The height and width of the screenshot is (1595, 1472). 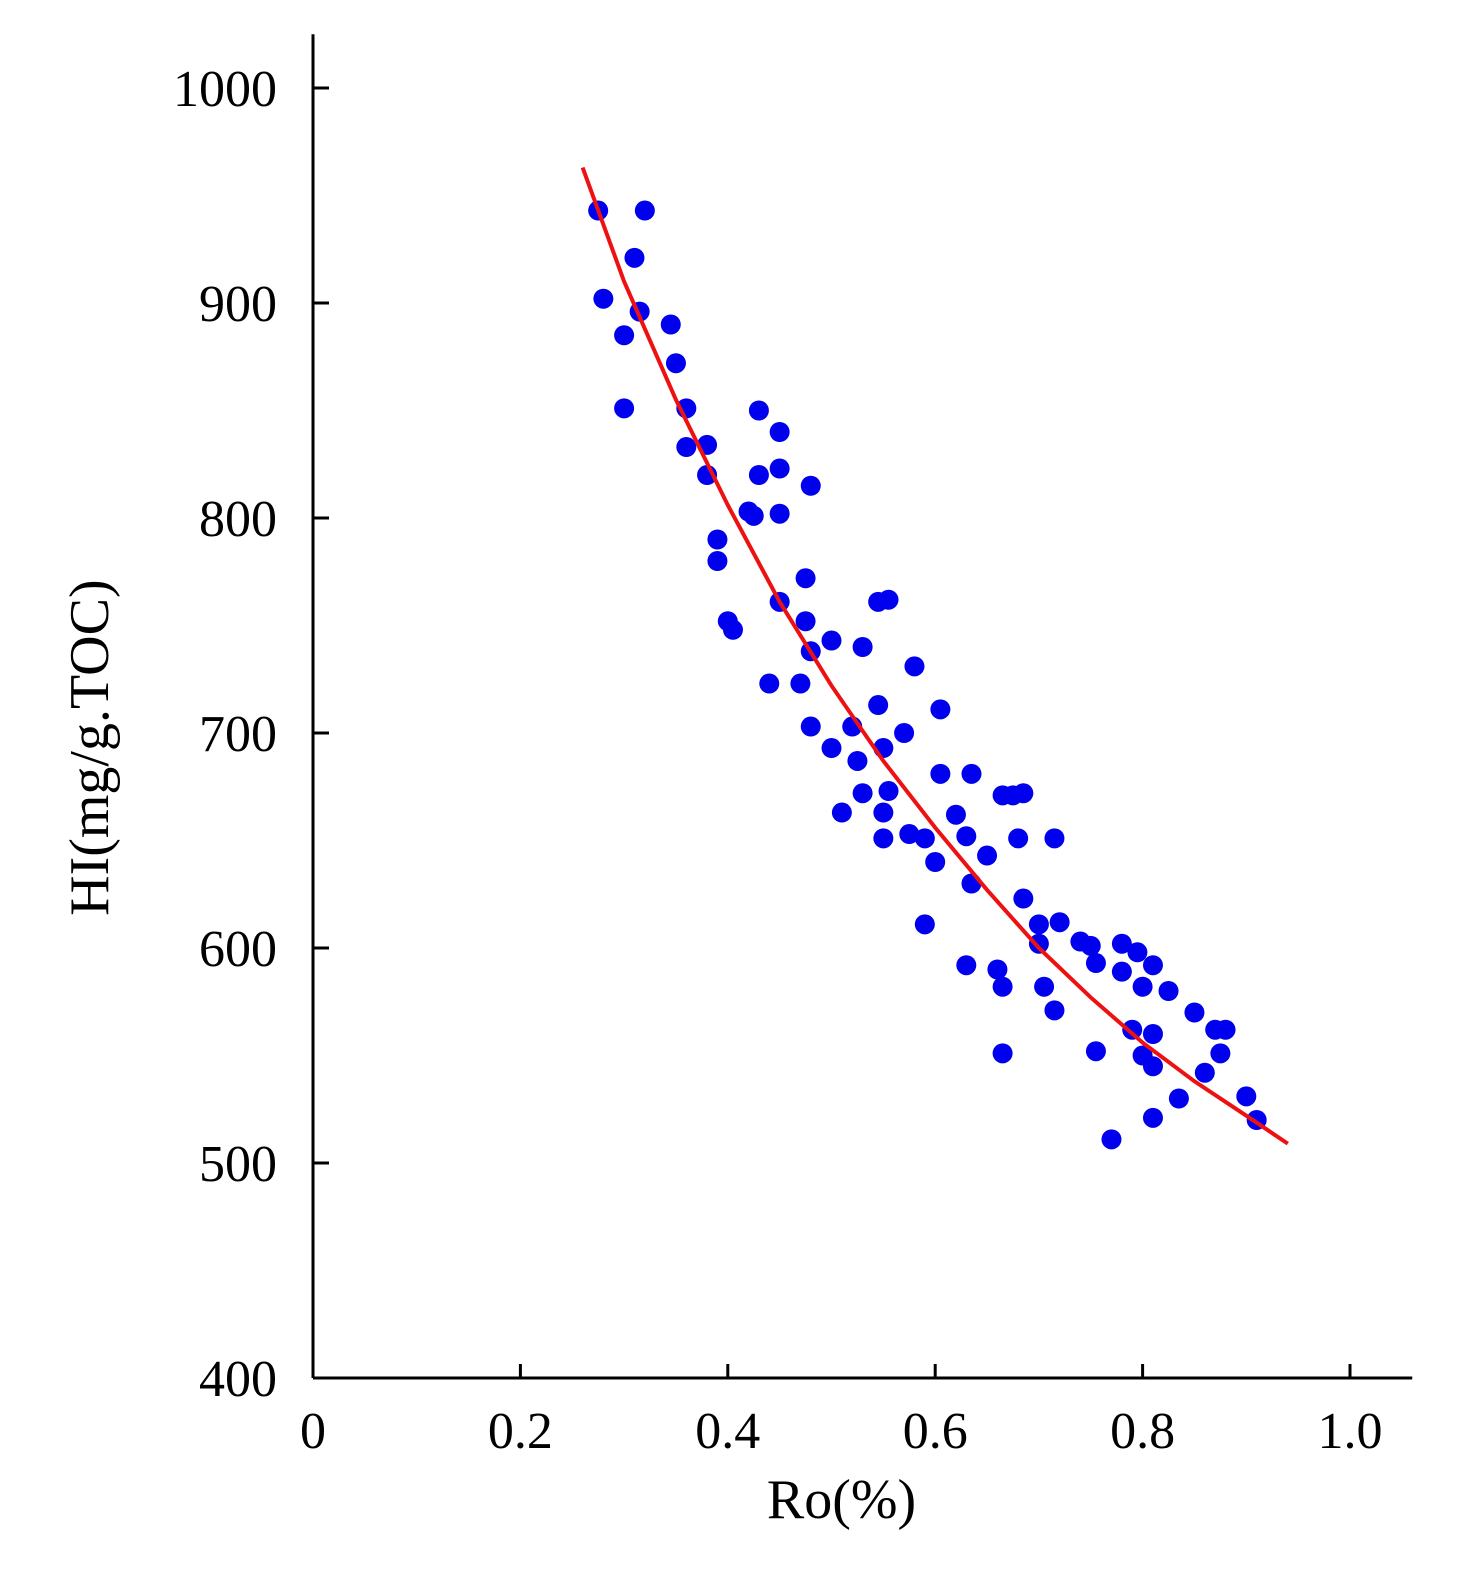 What do you see at coordinates (520, 1431) in the screenshot?
I see `x-tick-label: 0.2` at bounding box center [520, 1431].